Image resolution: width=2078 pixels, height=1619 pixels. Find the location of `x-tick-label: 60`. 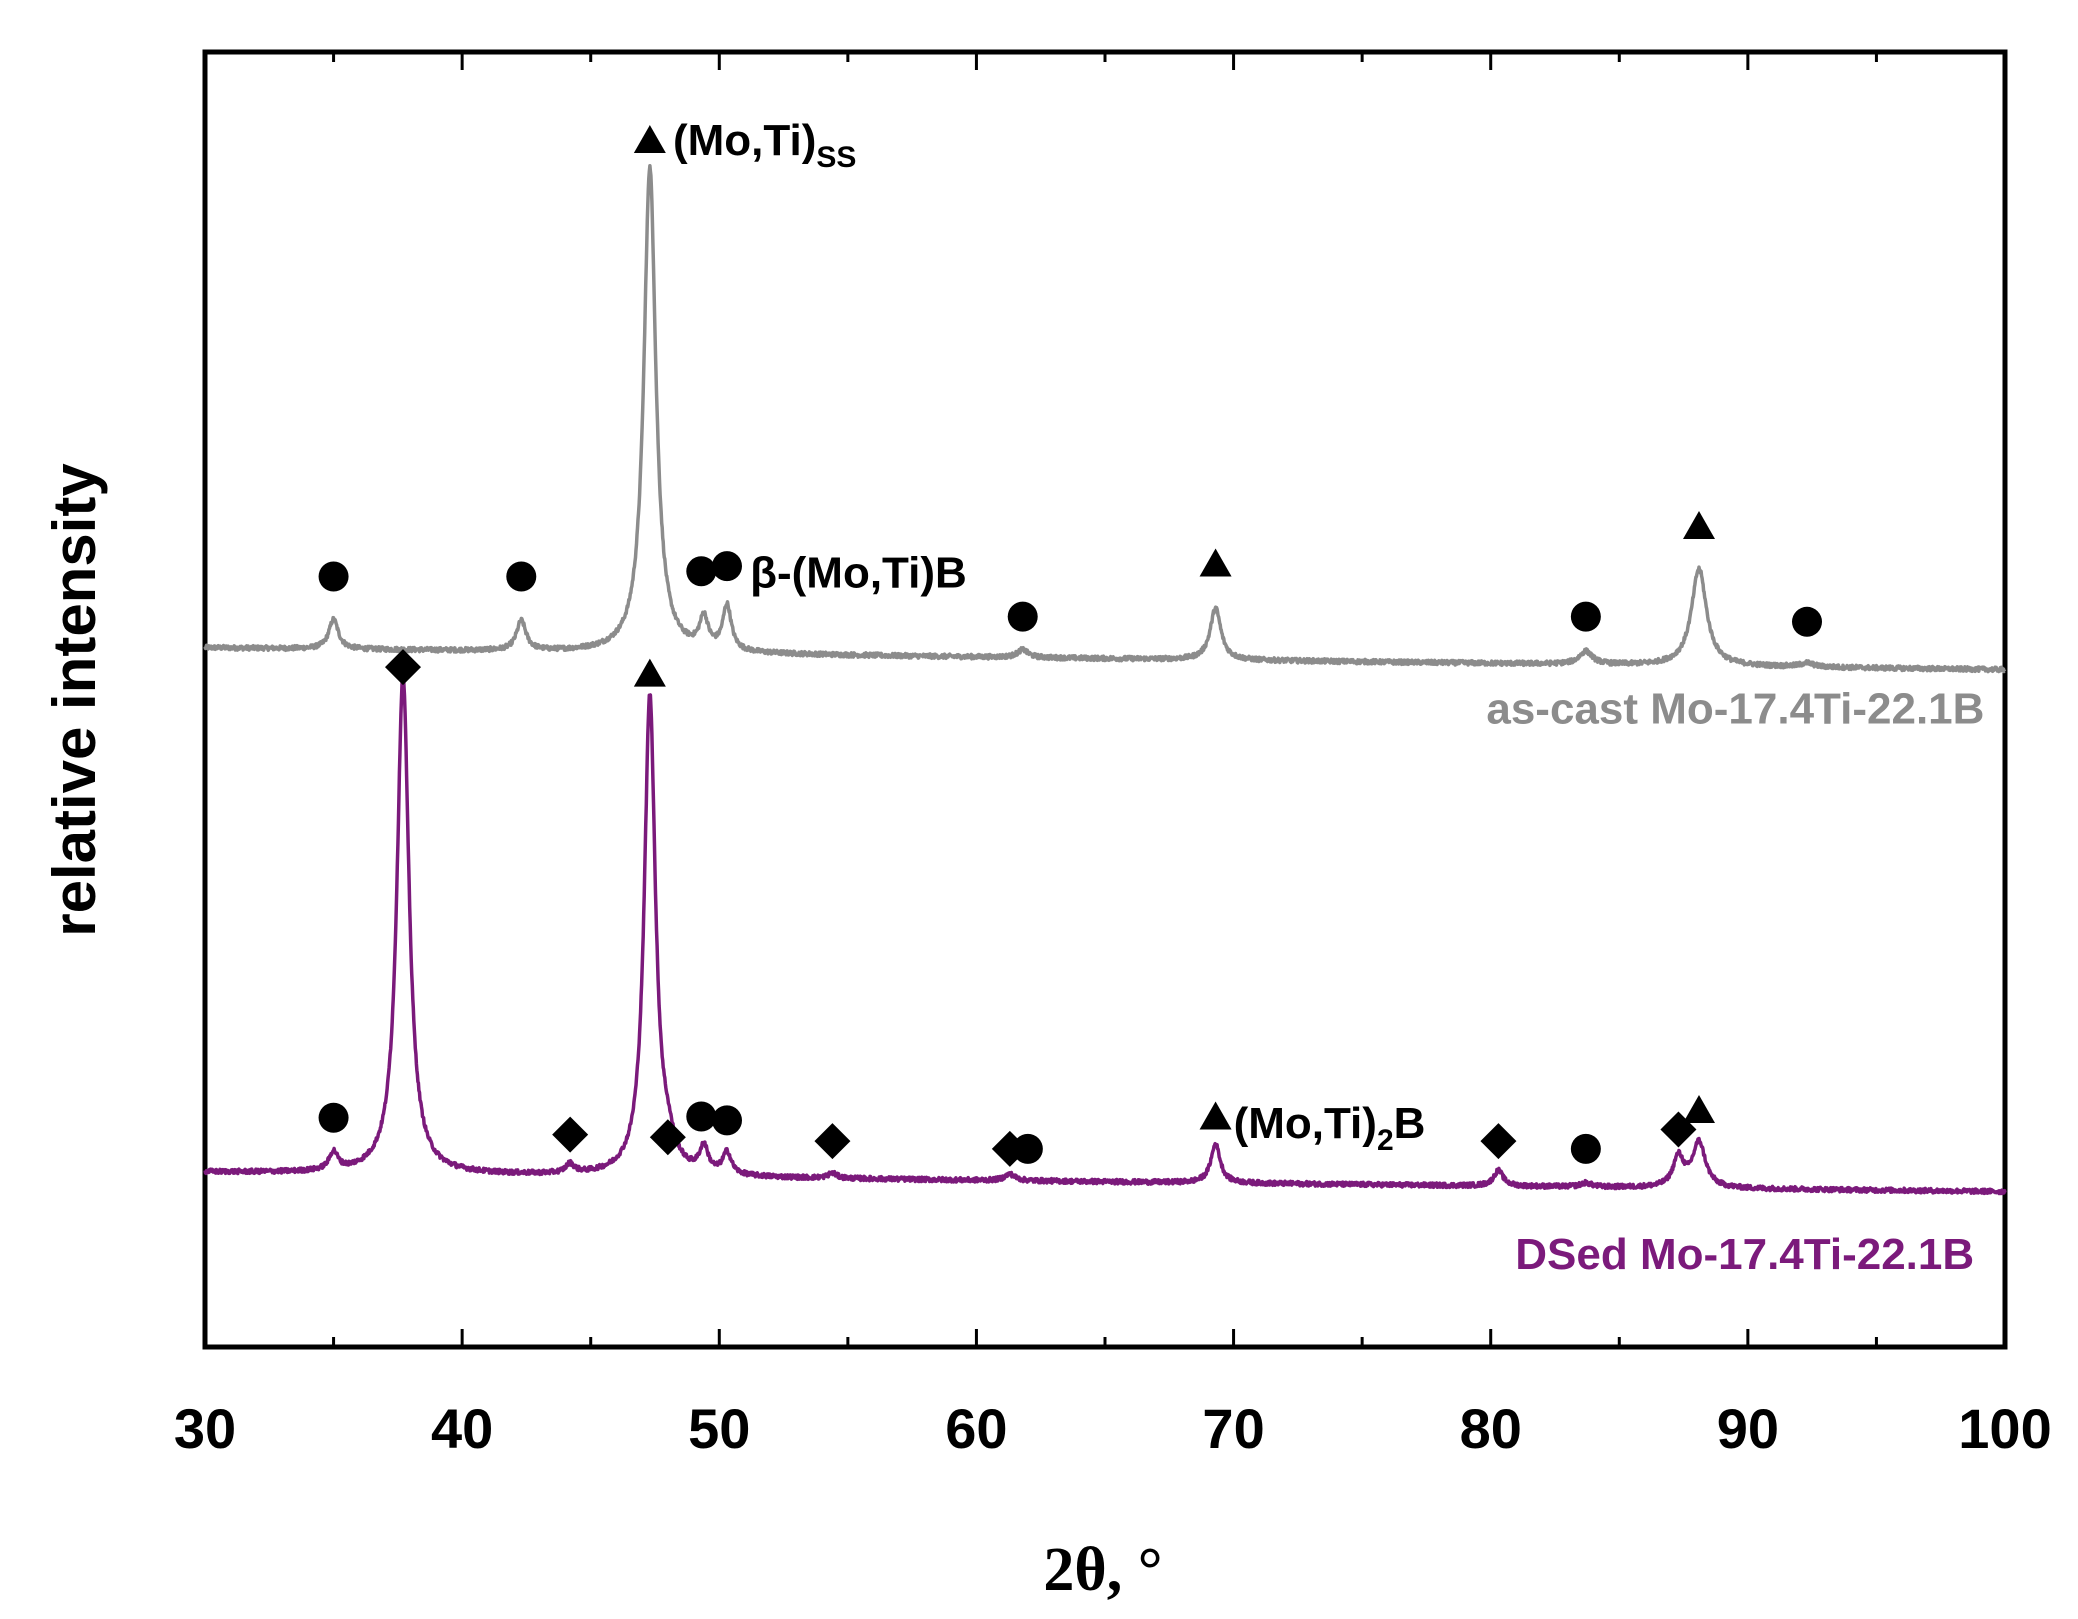

x-tick-label: 60 is located at coordinates (976, 1428).